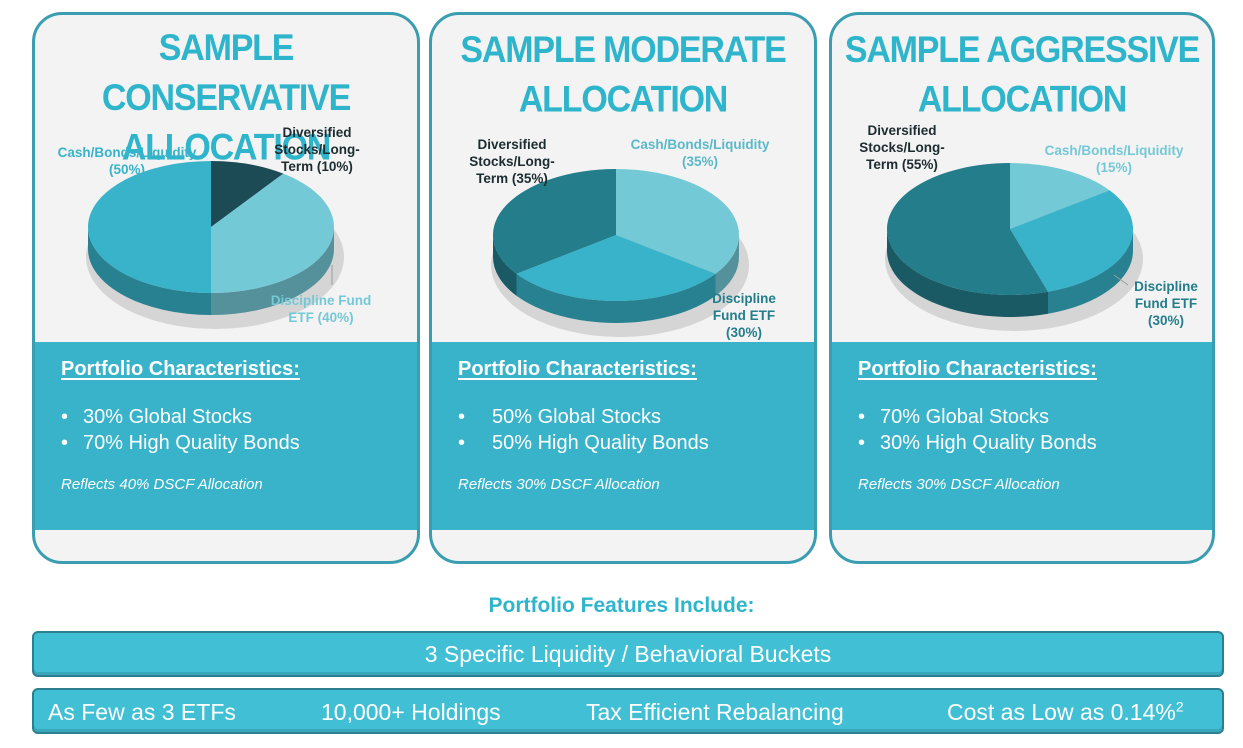 Image resolution: width=1243 pixels, height=748 pixels. Describe the element at coordinates (576, 417) in the screenshot. I see `bullet-text: 50% Global Stocks` at that location.